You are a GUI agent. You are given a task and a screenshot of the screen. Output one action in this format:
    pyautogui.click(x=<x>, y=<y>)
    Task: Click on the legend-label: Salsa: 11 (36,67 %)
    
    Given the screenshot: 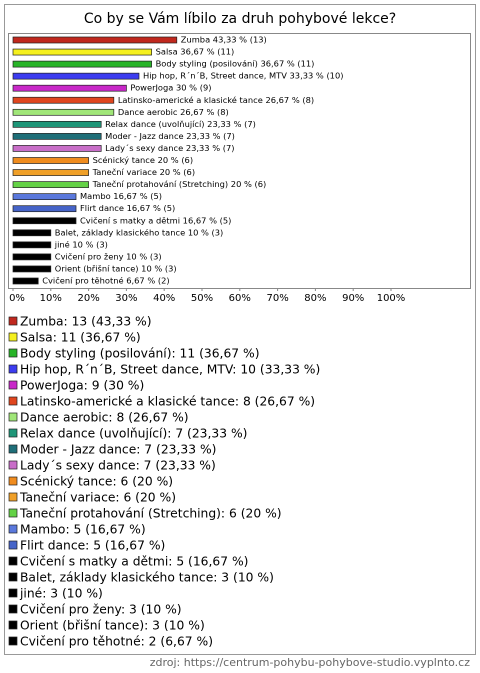 What is the action you would take?
    pyautogui.click(x=80, y=338)
    